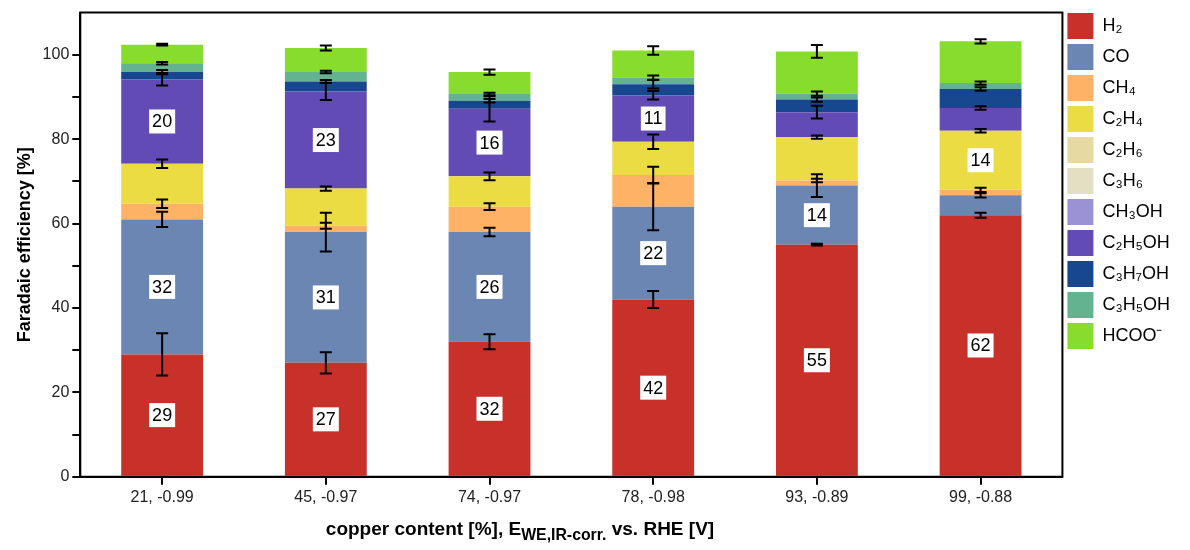 This screenshot has height=550, width=1190. What do you see at coordinates (23, 245) in the screenshot?
I see `y-axis-title: Faradaic efficiency [%]` at bounding box center [23, 245].